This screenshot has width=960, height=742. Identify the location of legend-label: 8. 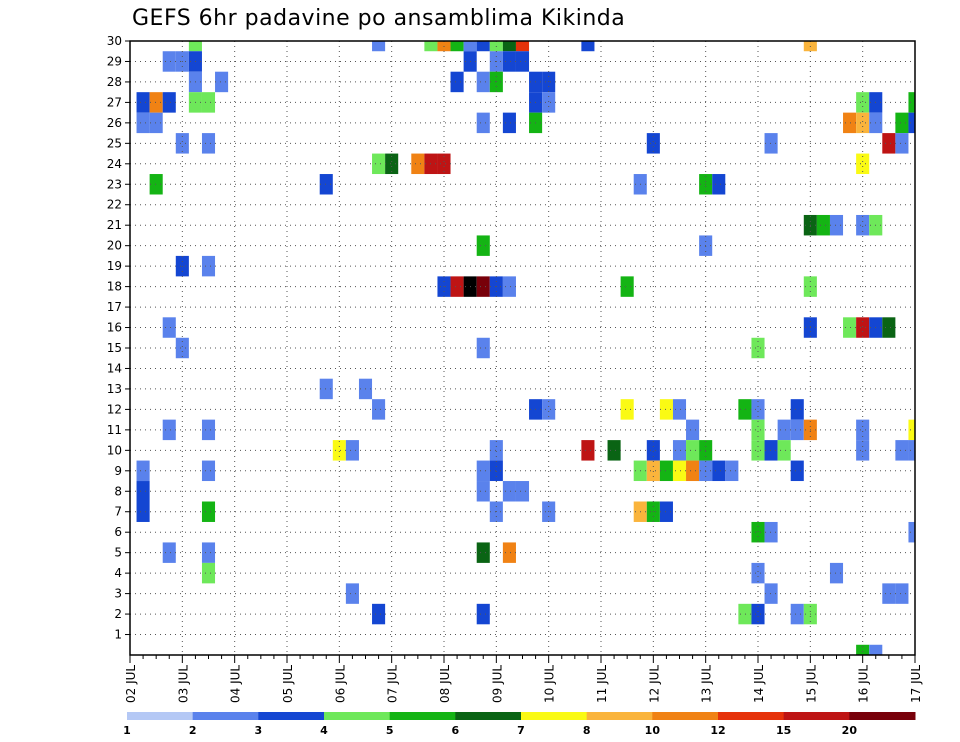
(587, 730).